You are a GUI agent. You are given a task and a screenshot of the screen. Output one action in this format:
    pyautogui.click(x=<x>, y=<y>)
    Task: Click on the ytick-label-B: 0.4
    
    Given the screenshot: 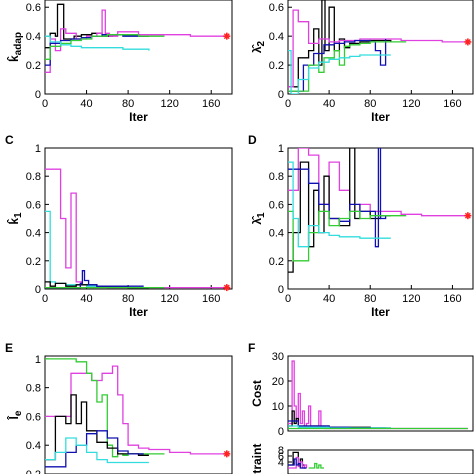 What is the action you would take?
    pyautogui.click(x=276, y=37)
    